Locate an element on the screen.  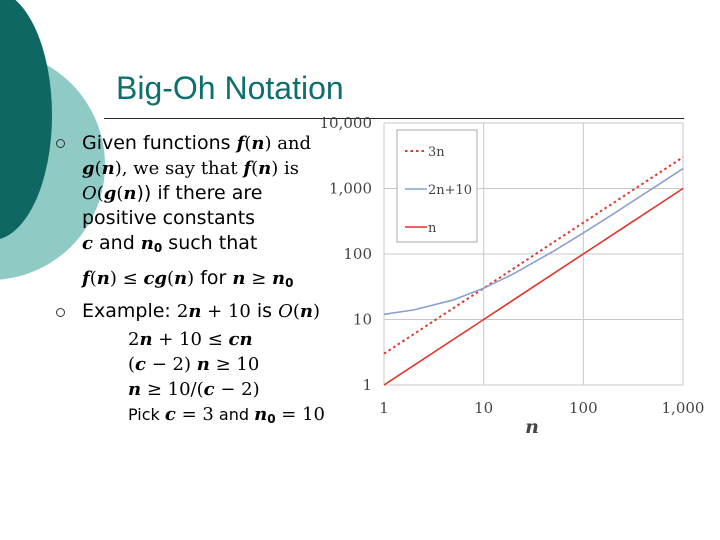
slide-title: Big-Oh Notation is located at coordinates (230, 88).